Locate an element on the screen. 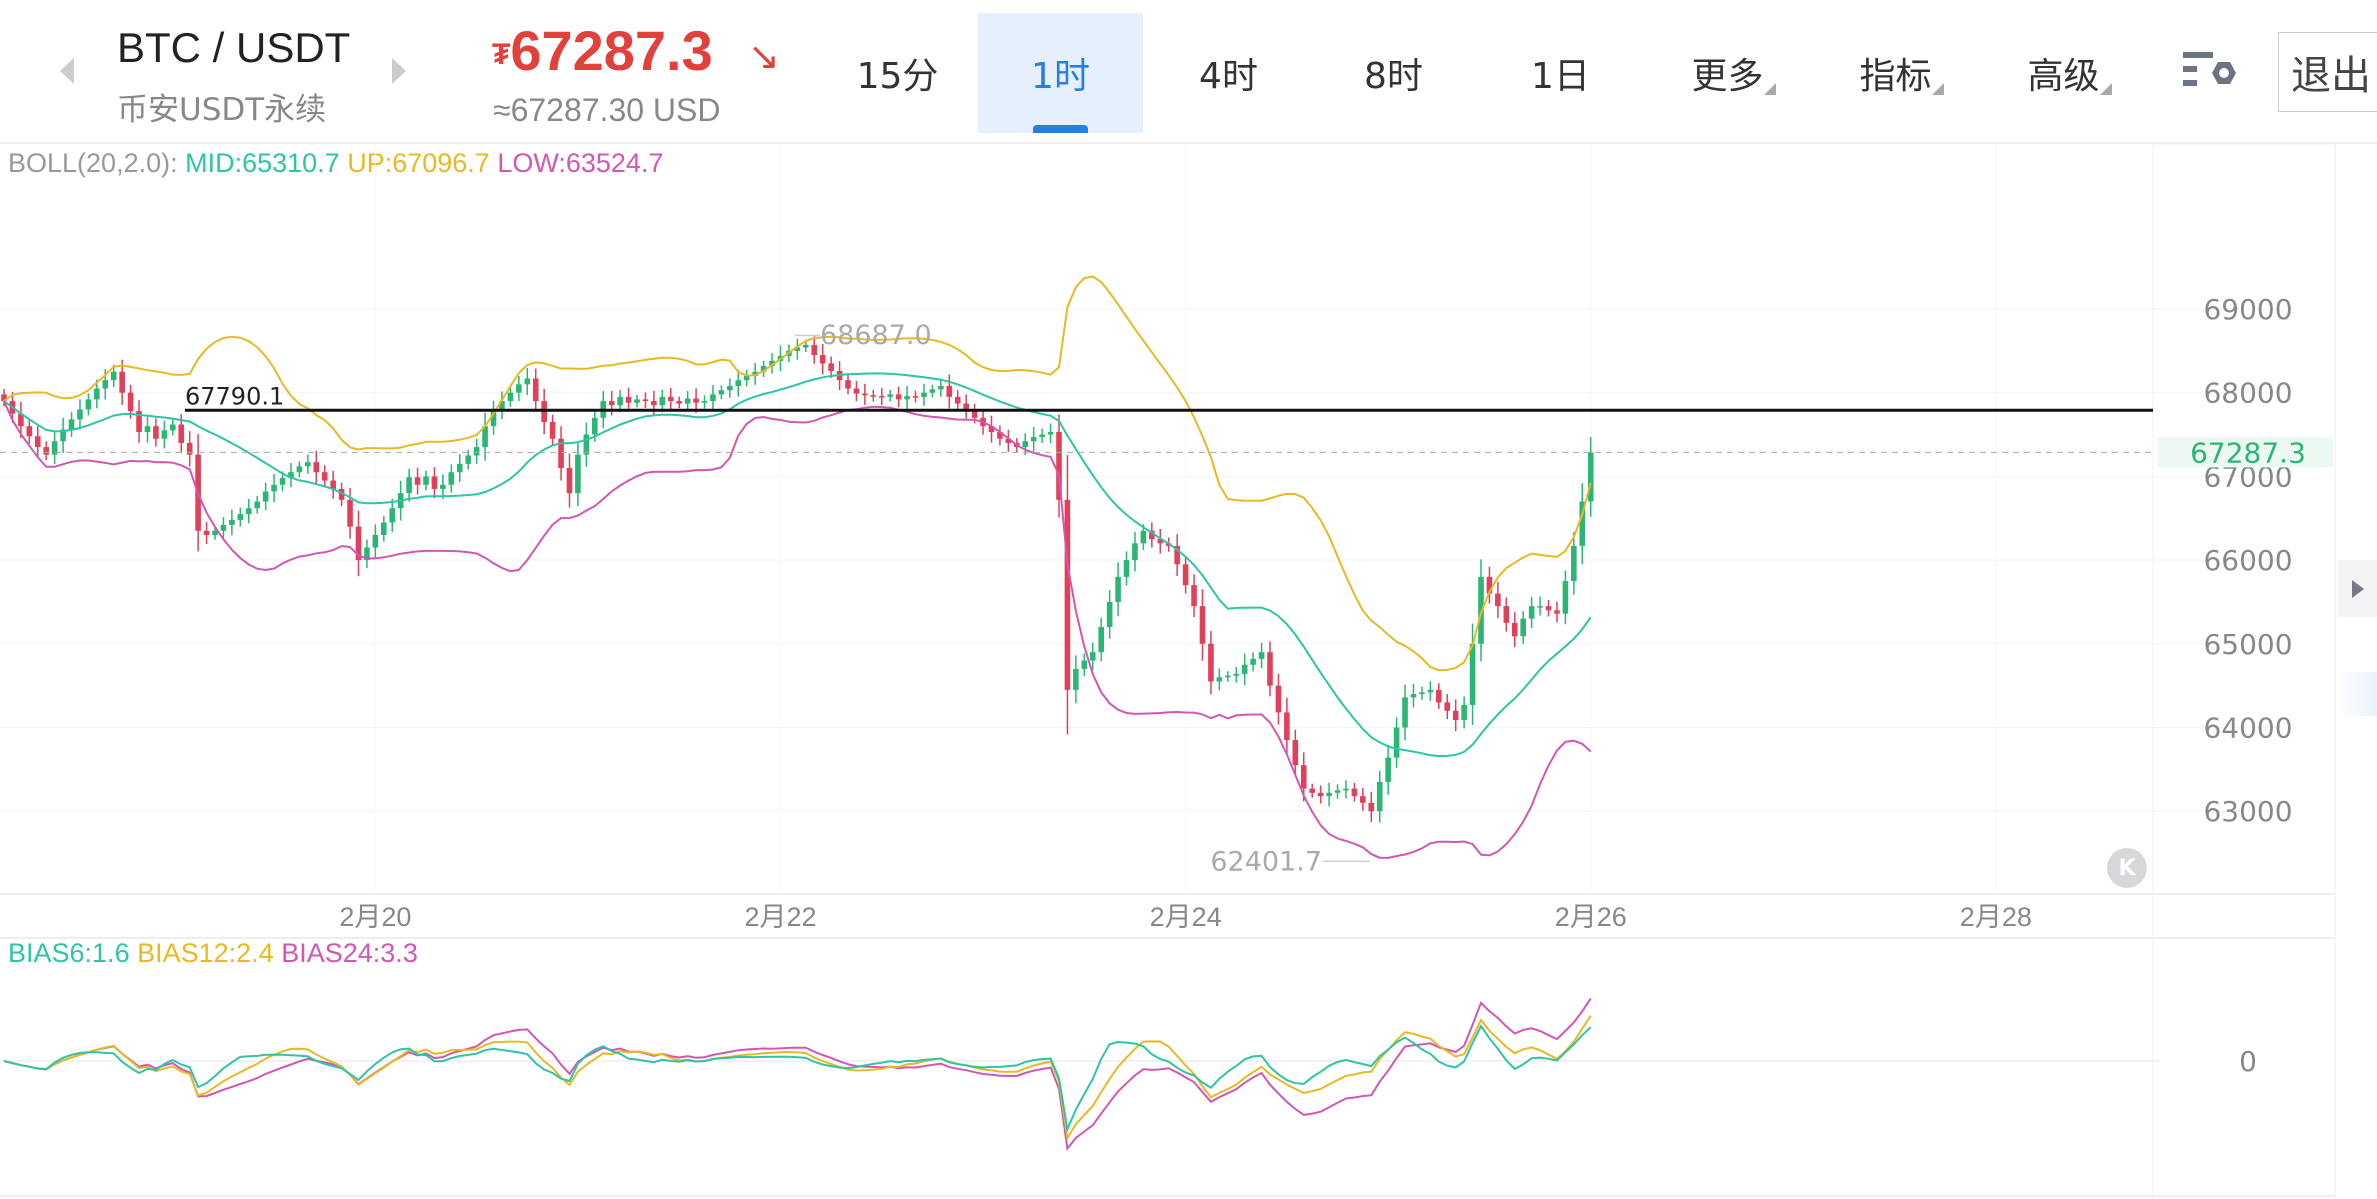  jump-to-latest-button: K is located at coordinates (2127, 868).